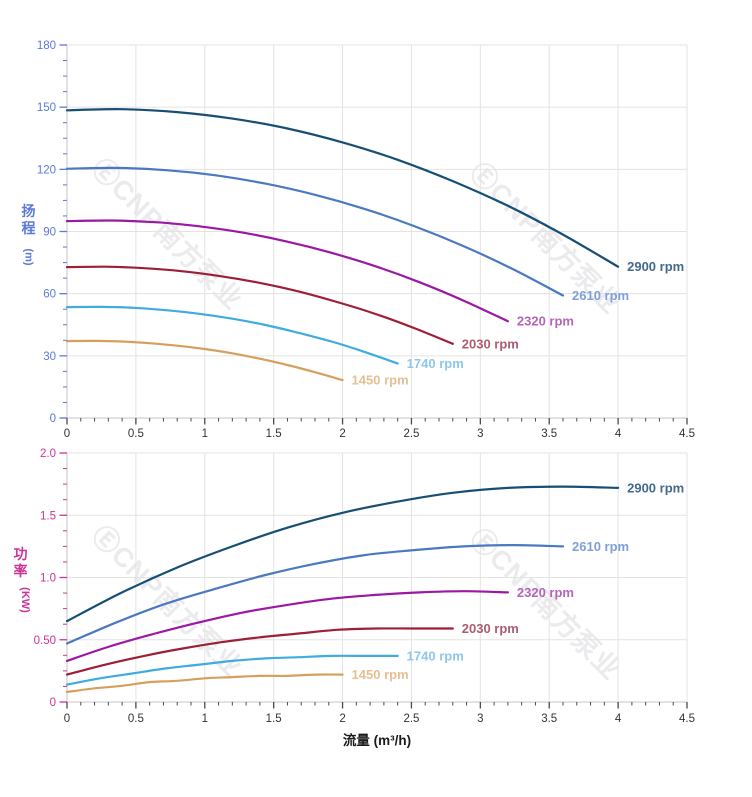 This screenshot has height=797, width=752. Describe the element at coordinates (46, 108) in the screenshot. I see `y-tick-label: 150` at that location.